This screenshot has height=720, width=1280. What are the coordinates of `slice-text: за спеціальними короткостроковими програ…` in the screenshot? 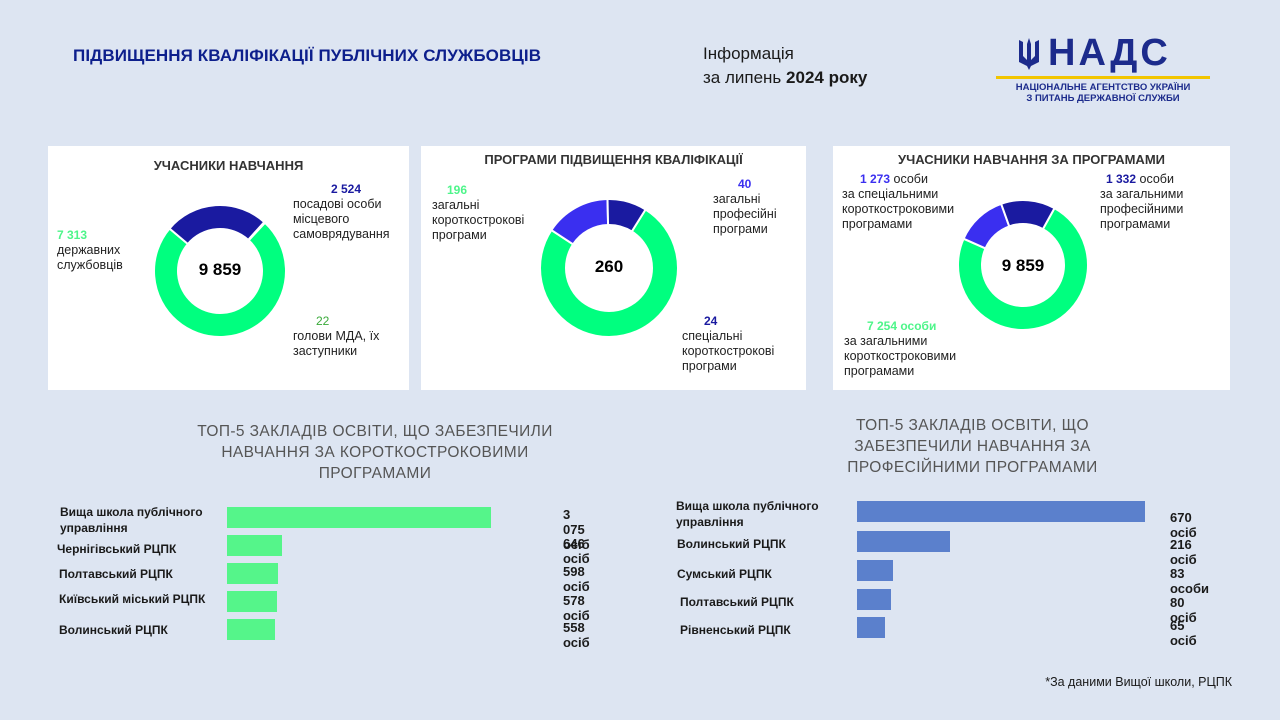 It's located at (898, 209).